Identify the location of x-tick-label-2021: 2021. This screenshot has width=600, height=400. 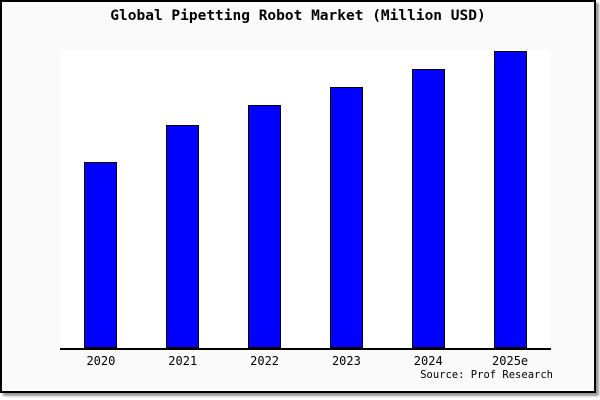
(183, 361).